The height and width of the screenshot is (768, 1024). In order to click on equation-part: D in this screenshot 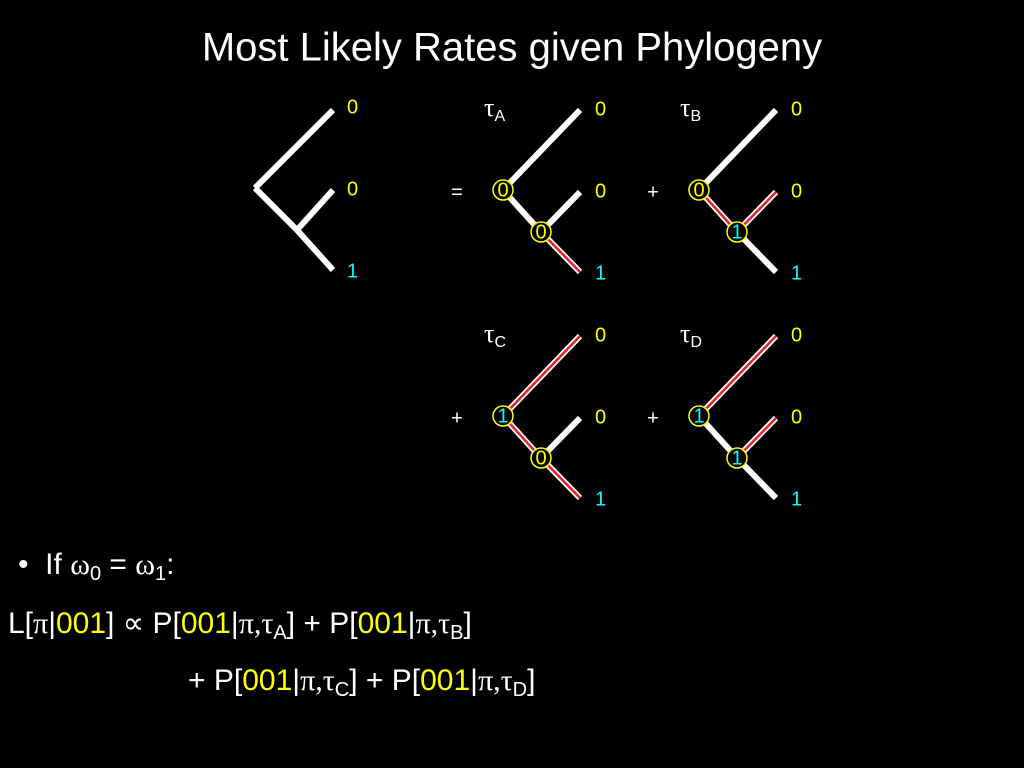, I will do `click(520, 690)`.